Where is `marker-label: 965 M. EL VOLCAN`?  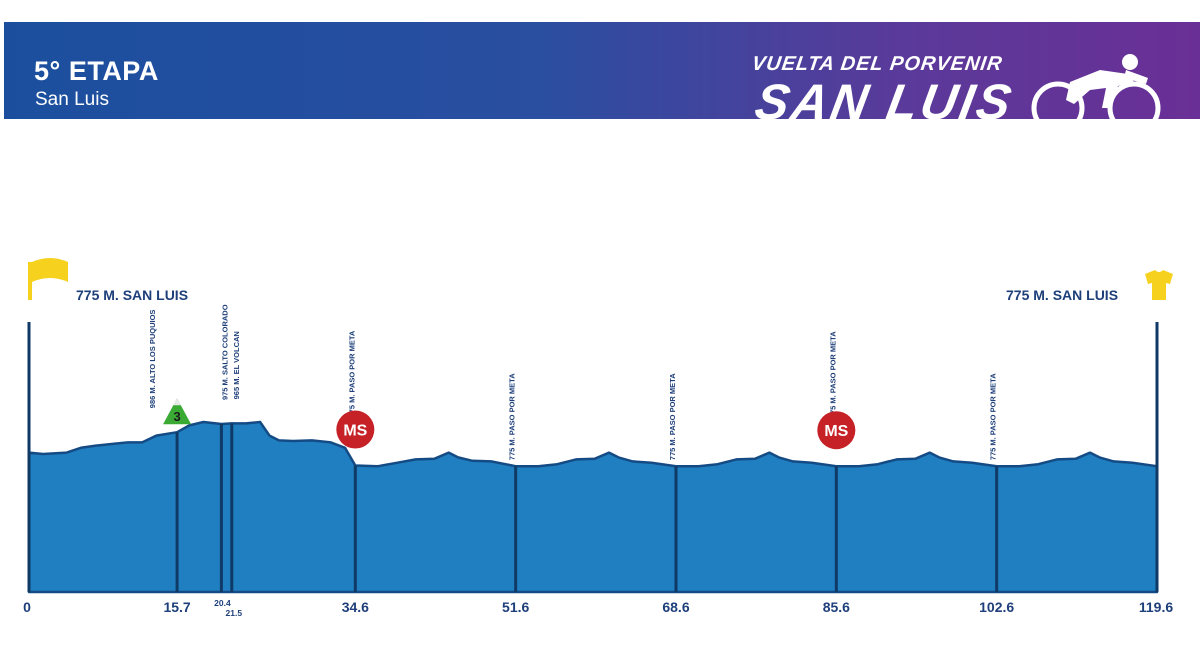 marker-label: 965 M. EL VOLCAN is located at coordinates (236, 365).